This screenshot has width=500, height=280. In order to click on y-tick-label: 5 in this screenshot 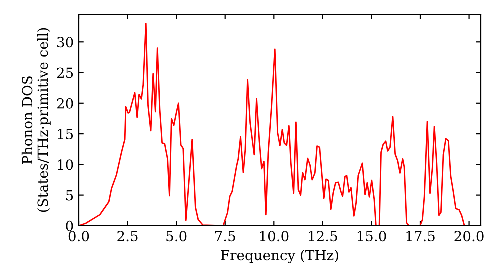, I will do `click(70, 195)`.